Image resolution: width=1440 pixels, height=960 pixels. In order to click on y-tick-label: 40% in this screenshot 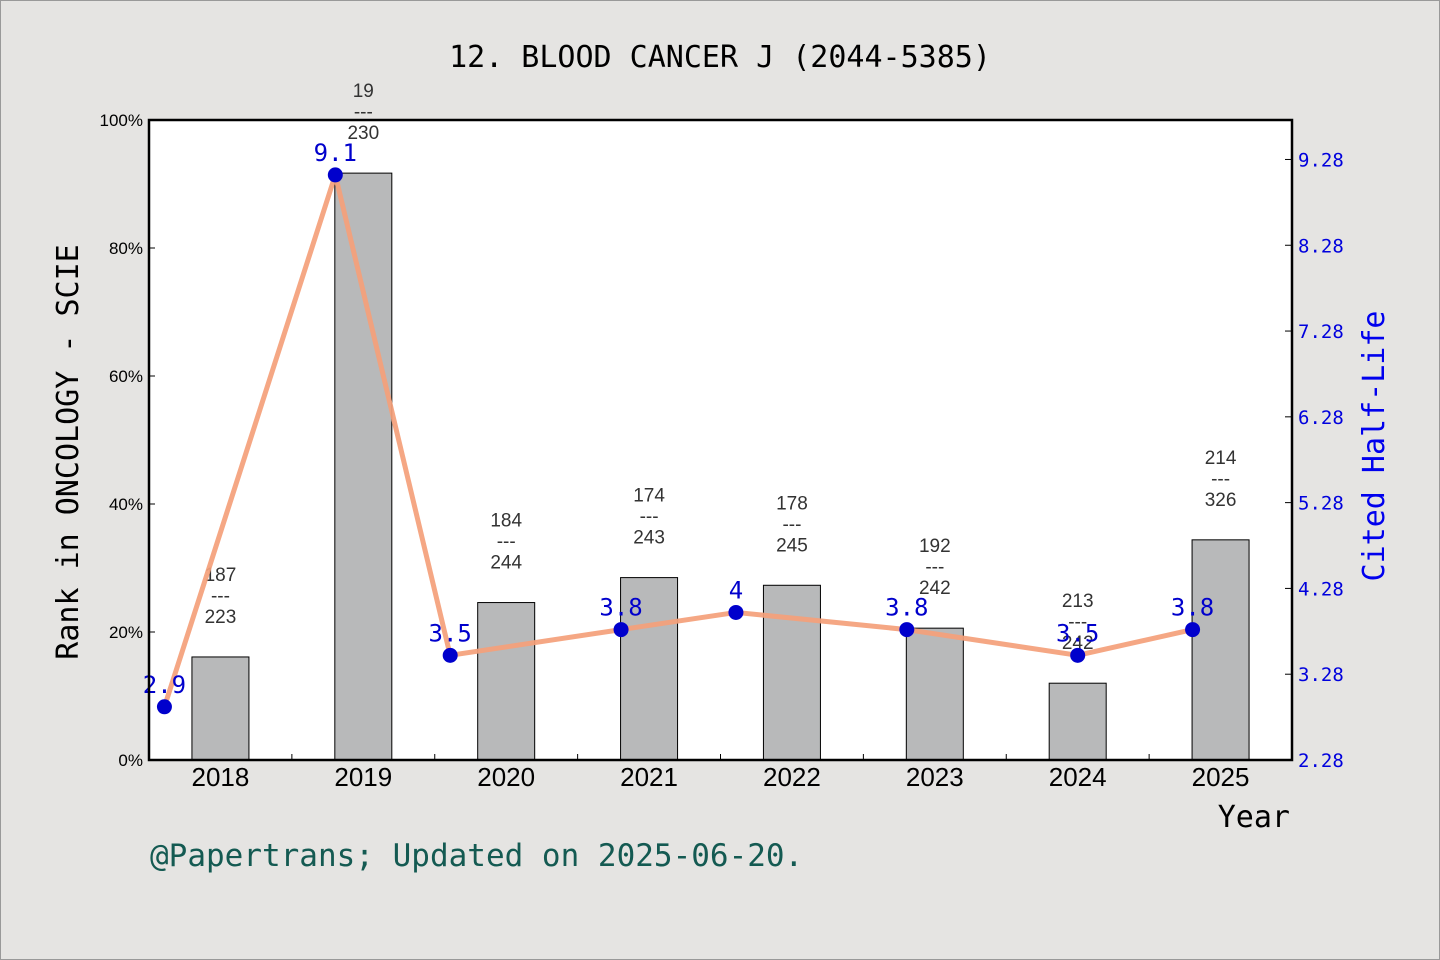, I will do `click(126, 504)`.